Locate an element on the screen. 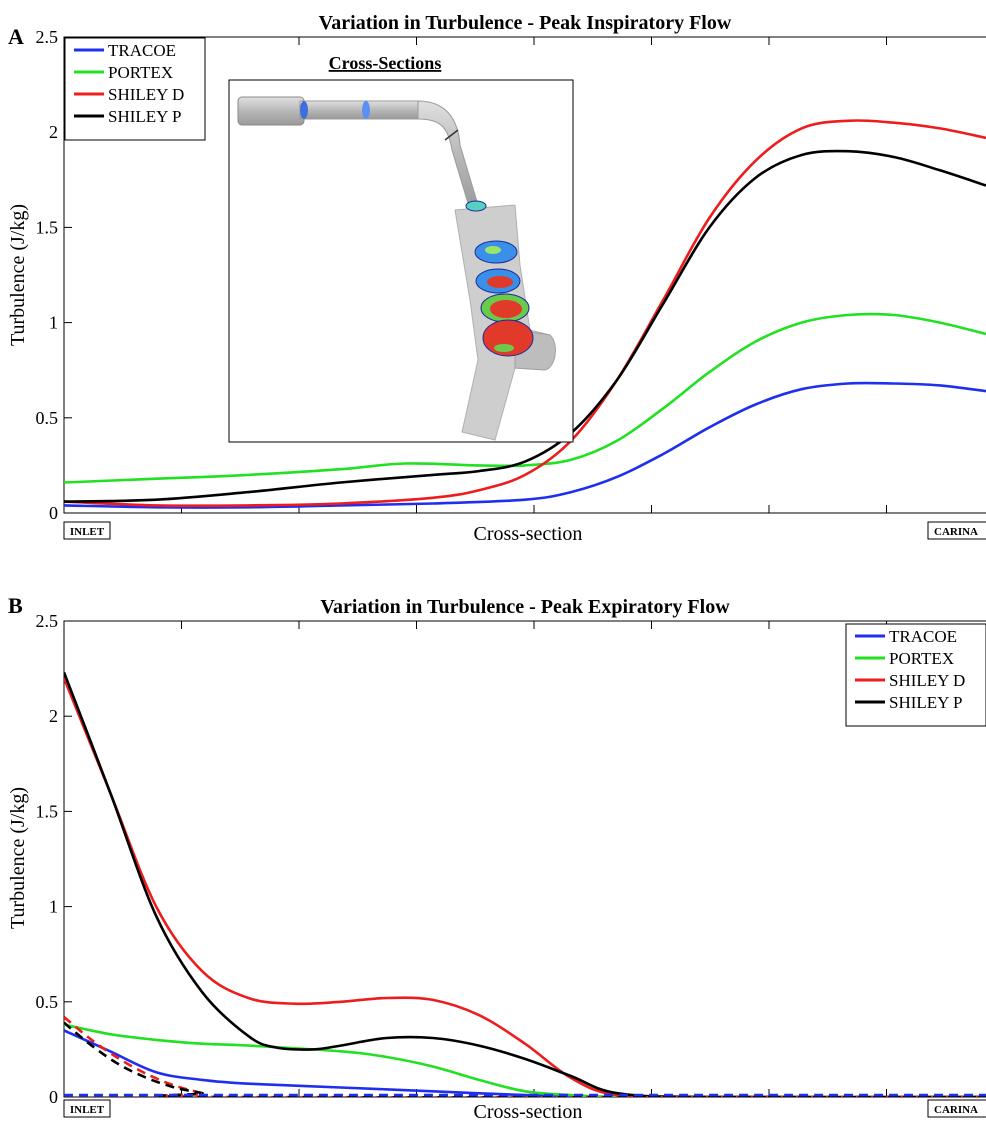 The image size is (986, 1126). y-axis-label-a: Turbulence (J/kg) is located at coordinates (18, 275).